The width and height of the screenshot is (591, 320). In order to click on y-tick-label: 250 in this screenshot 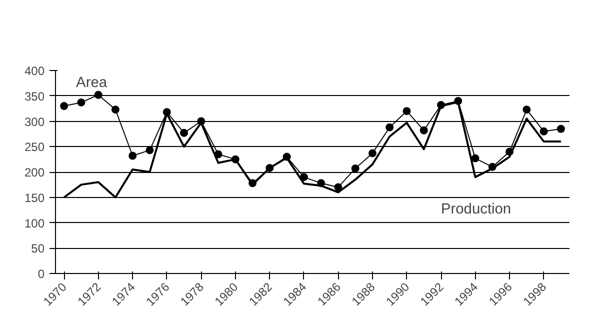, I will do `click(34, 147)`.